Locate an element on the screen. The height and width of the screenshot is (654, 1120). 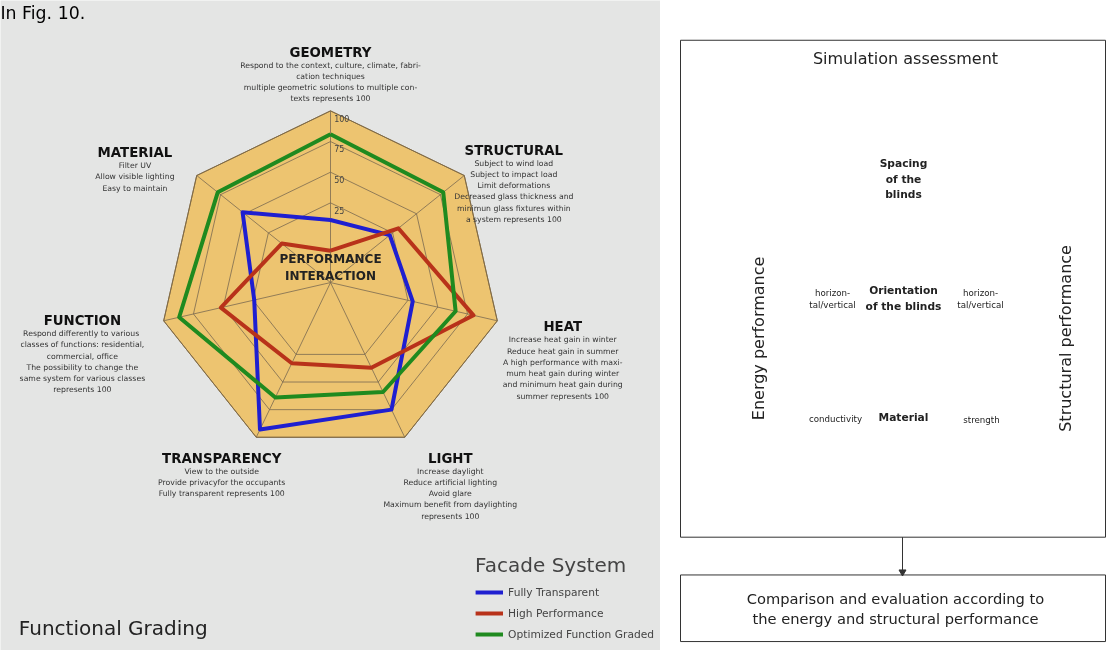
y-tick-label: 25 is located at coordinates (339, 211).